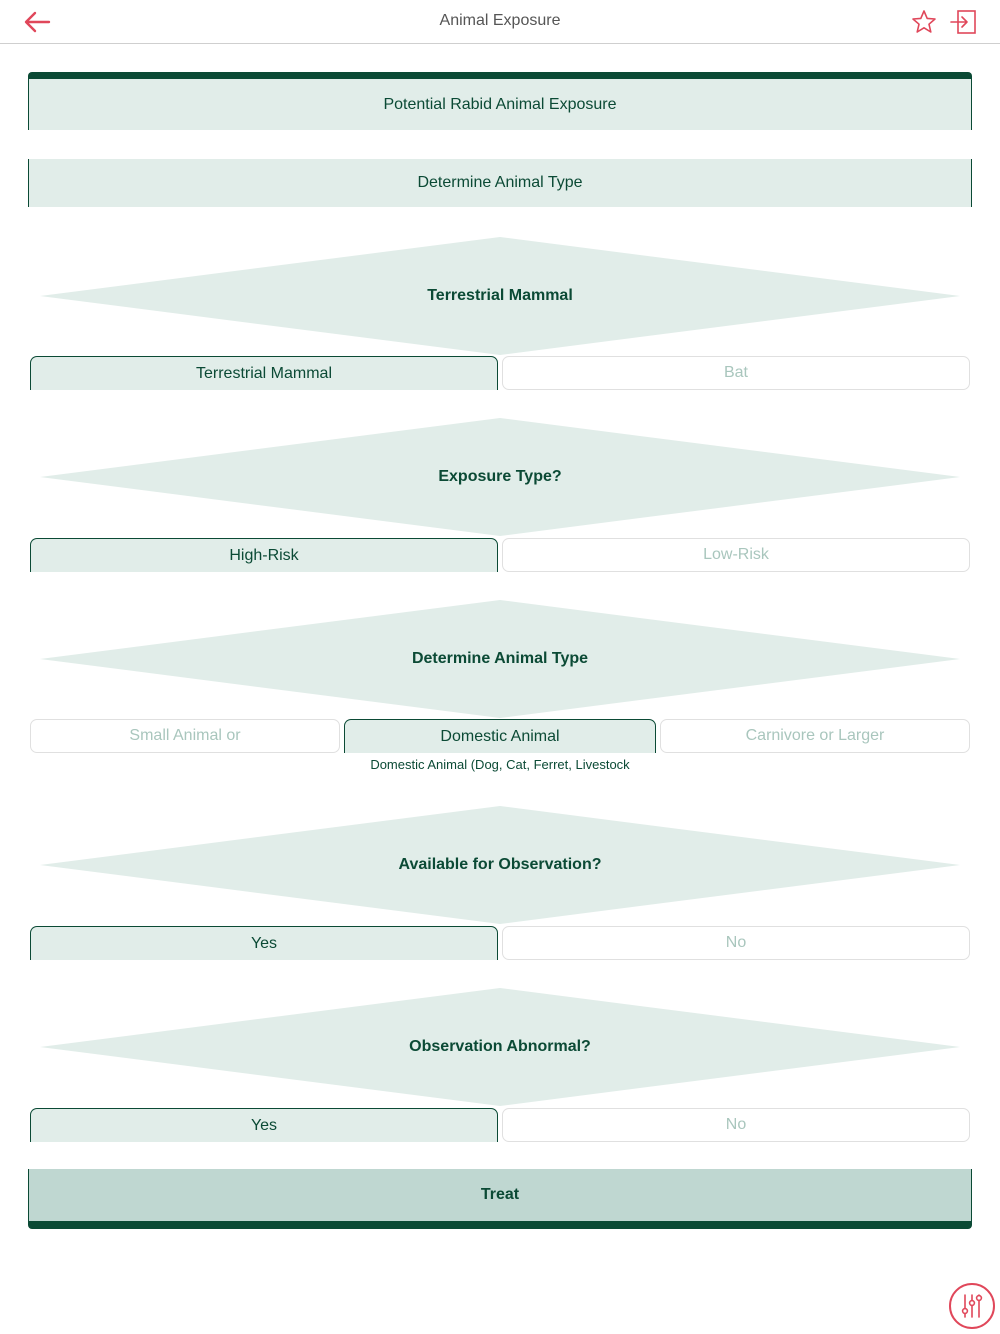  I want to click on adjust-sliders-icon, so click(972, 1306).